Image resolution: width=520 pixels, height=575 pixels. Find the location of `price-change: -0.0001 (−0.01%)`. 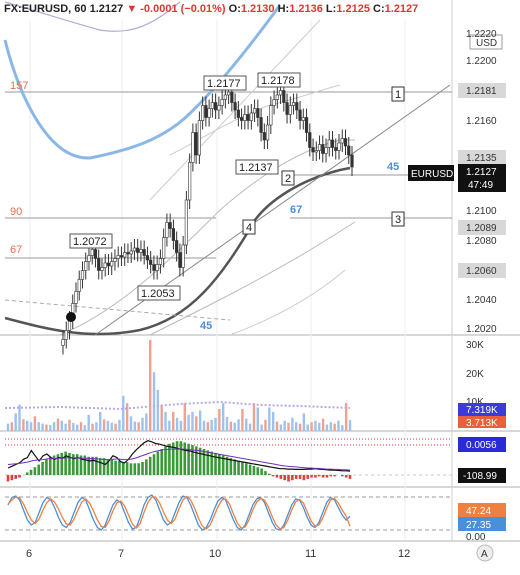

price-change: -0.0001 (−0.01%) is located at coordinates (183, 9).